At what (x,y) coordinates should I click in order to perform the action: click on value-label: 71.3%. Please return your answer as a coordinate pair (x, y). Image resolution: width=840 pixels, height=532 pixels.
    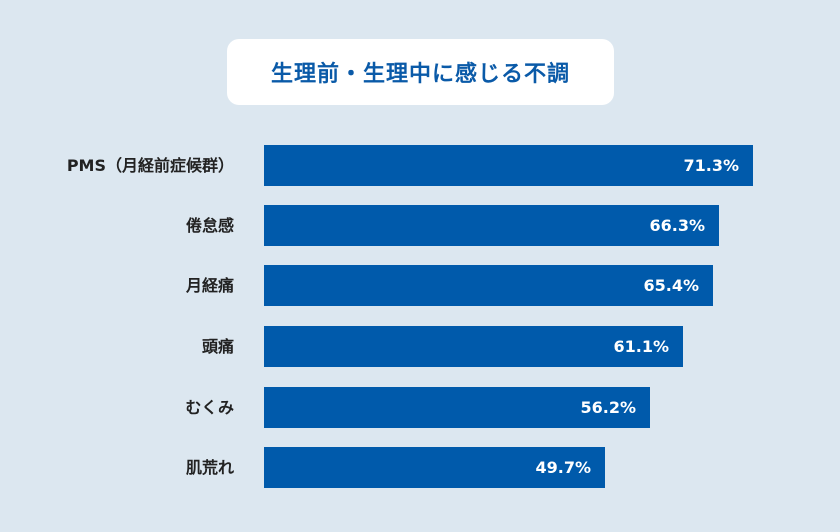
    Looking at the image, I should click on (711, 165).